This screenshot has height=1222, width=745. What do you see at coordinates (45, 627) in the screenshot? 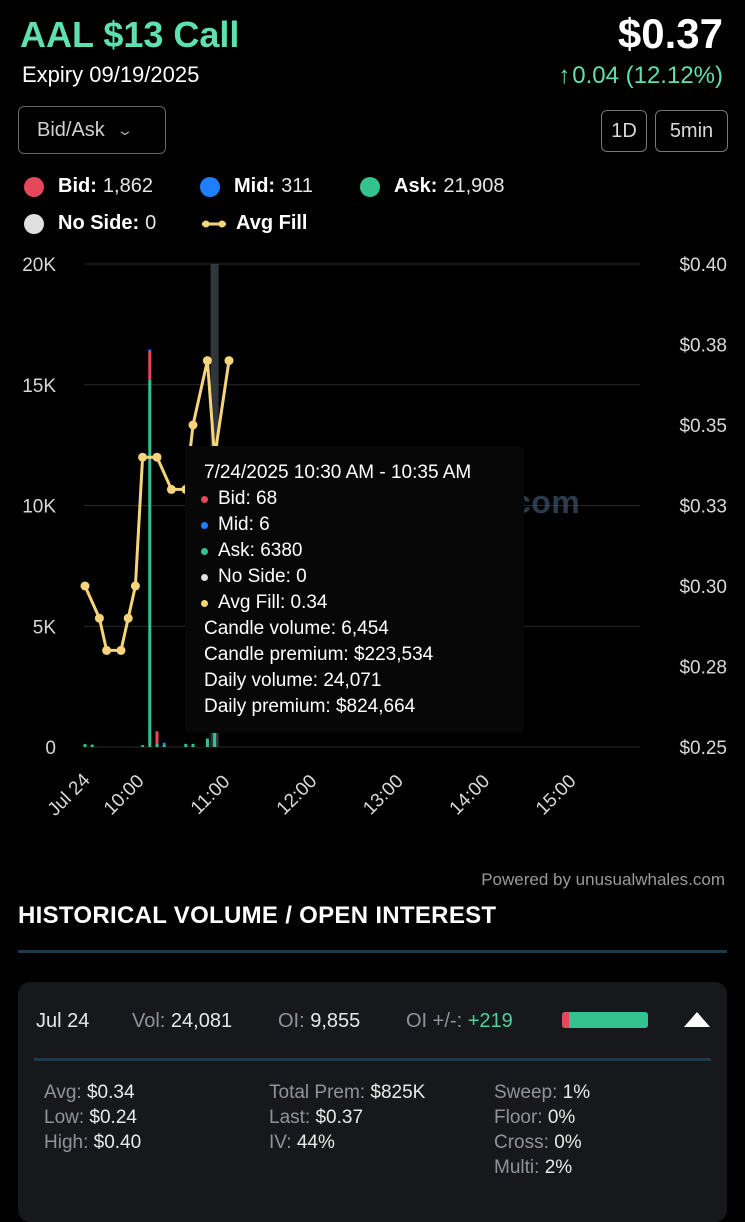
I see `y-left-tick-label: 5K` at bounding box center [45, 627].